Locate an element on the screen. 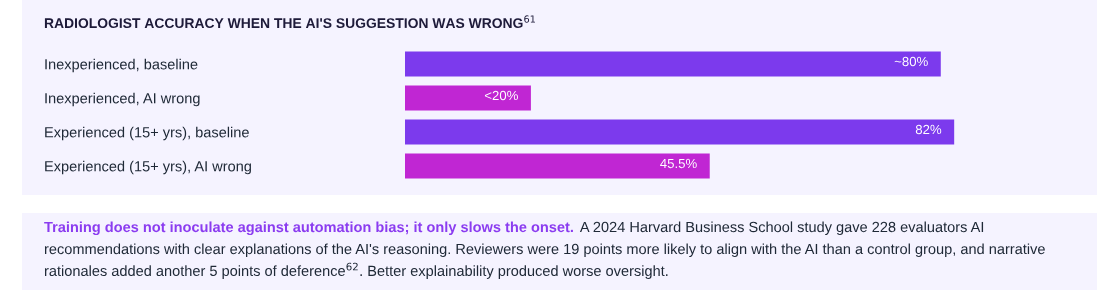 Image resolution: width=1120 pixels, height=290 pixels. y-tick-label: Inexperienced, baseline is located at coordinates (121, 65).